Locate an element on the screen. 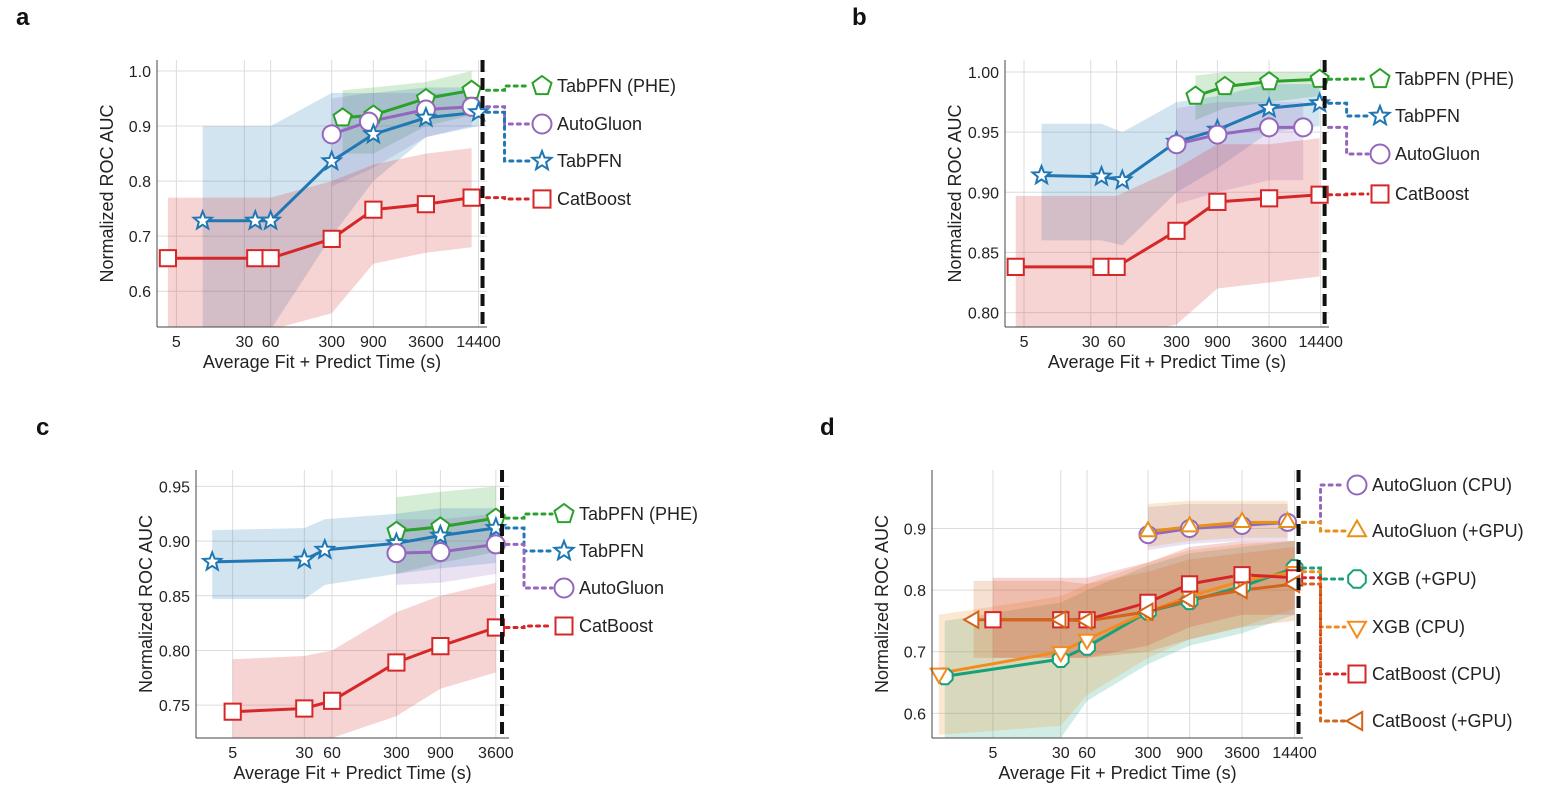  marker-xgb-cpu- is located at coordinates (1087, 642).